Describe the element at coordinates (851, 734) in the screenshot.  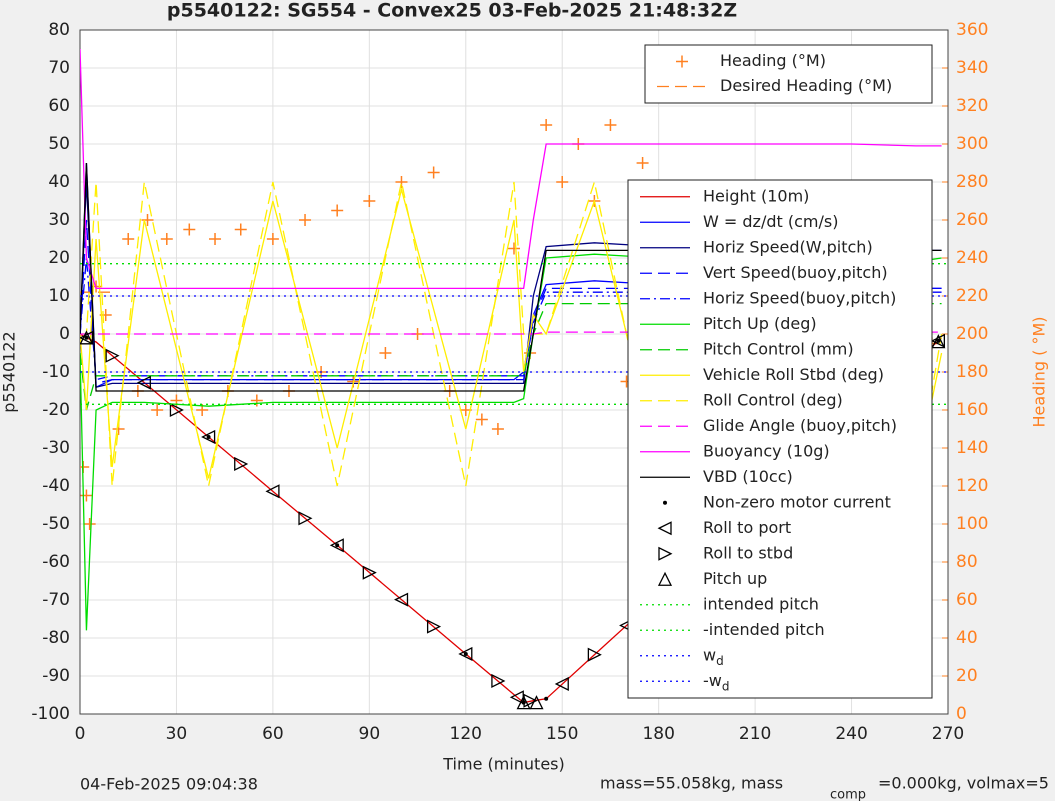
I see `x-tick-label: 240` at that location.